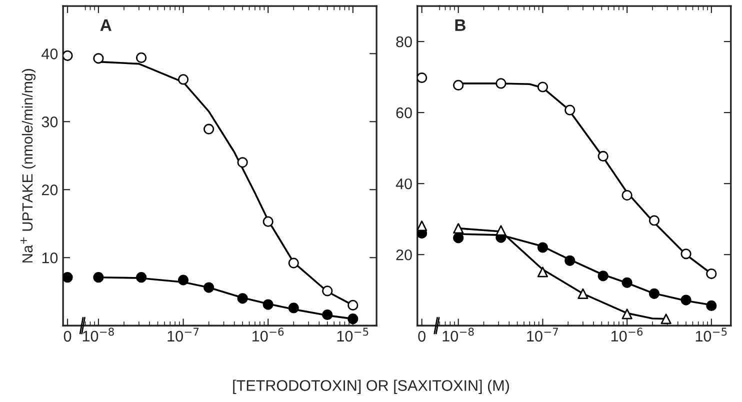 The width and height of the screenshot is (742, 402). Describe the element at coordinates (28, 165) in the screenshot. I see `y-axis-title: Na$^{+}$ UPTAKE (nmole/min/mg)` at that location.